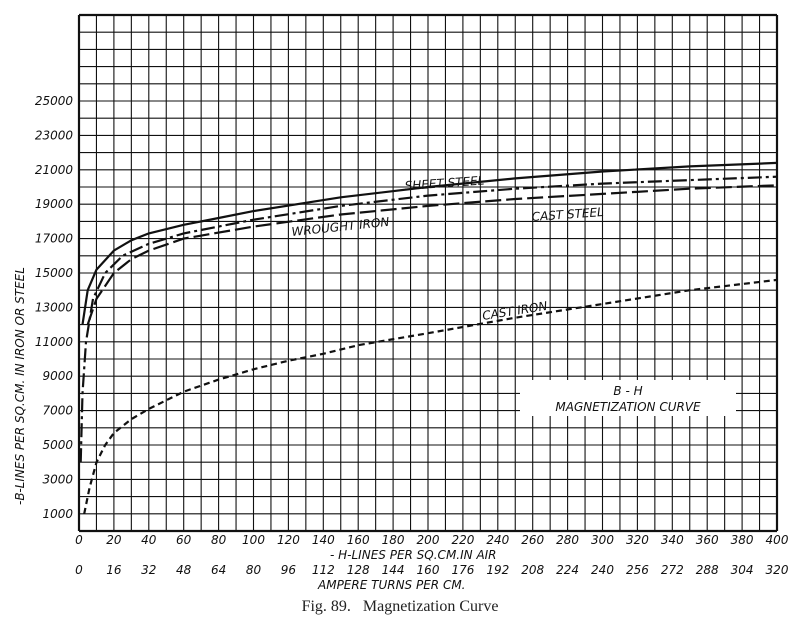 Image resolution: width=800 pixels, height=628 pixels. Describe the element at coordinates (184, 570) in the screenshot. I see `x2-tick-label: 48` at that location.